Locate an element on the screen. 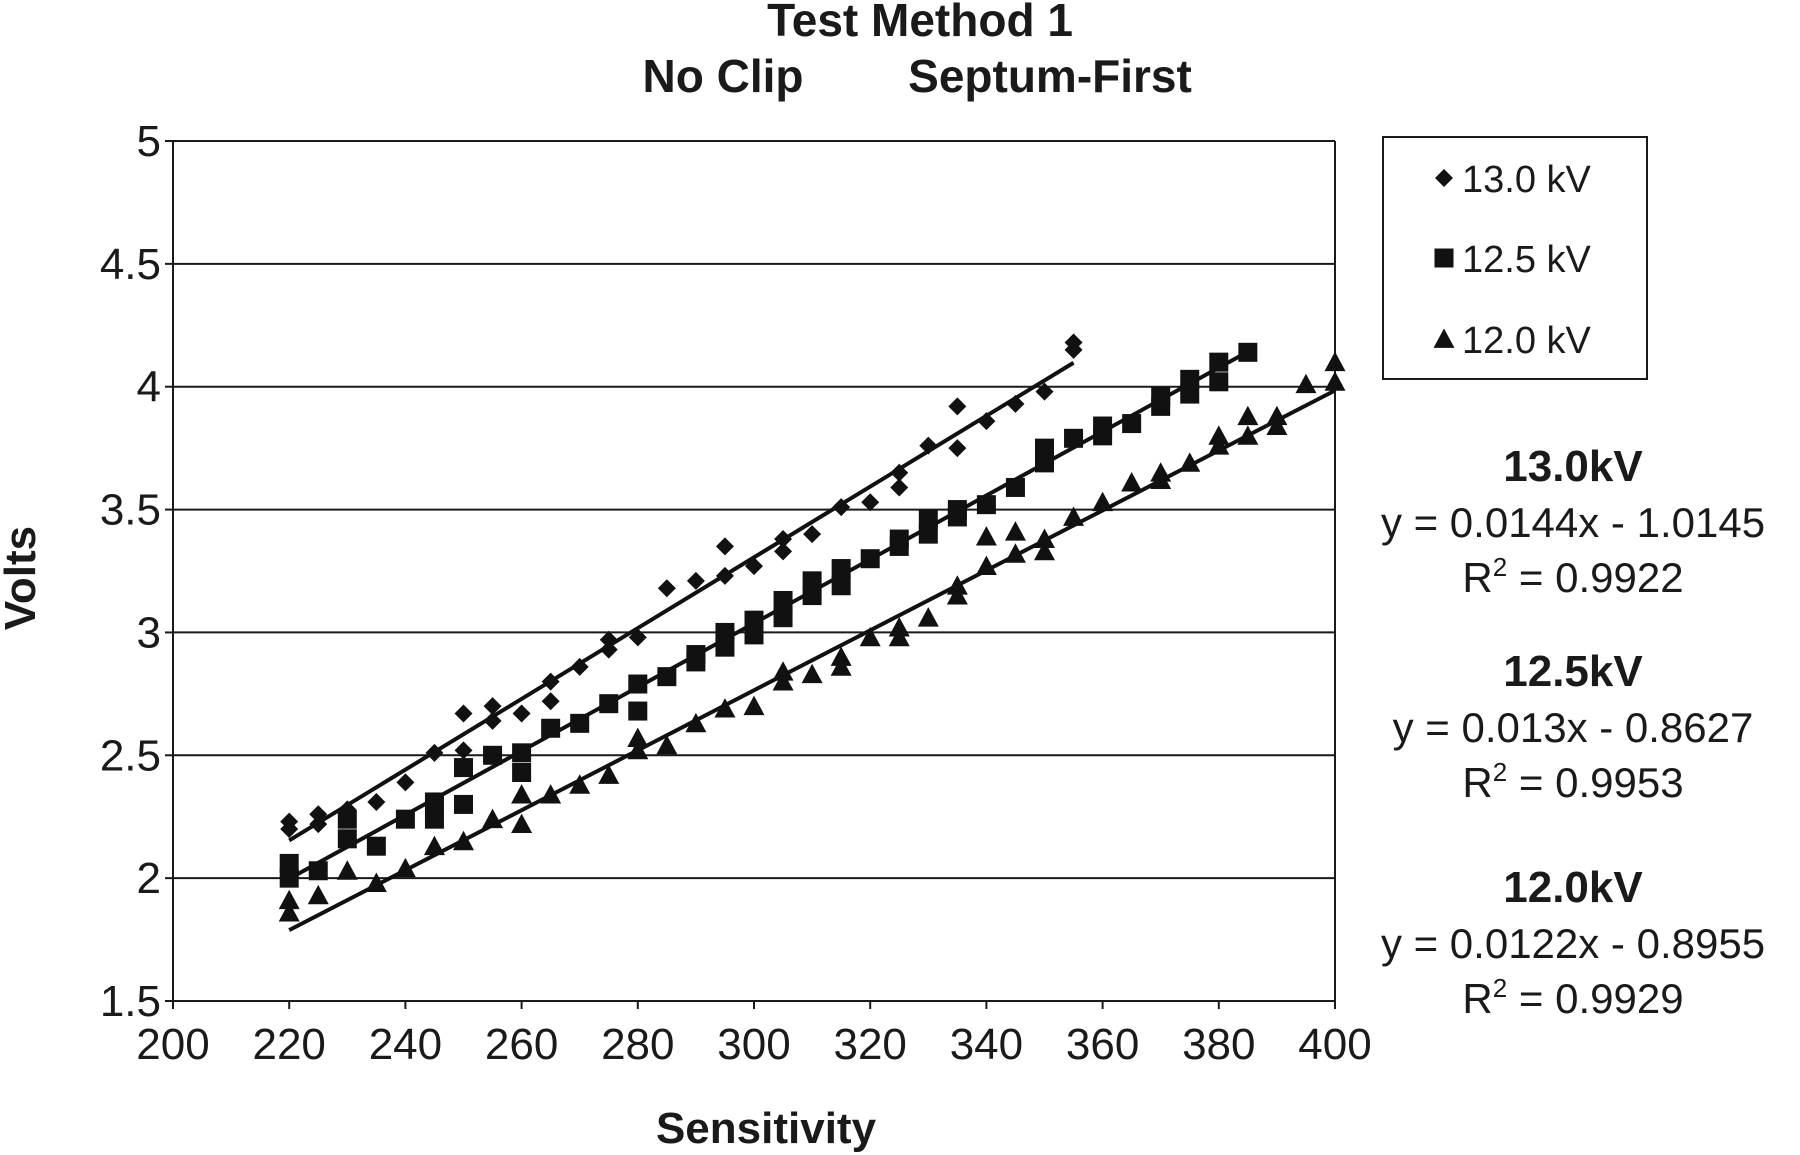 Image resolution: width=1800 pixels, height=1155 pixels. y-tick-label: 2.5 is located at coordinates (130, 755).